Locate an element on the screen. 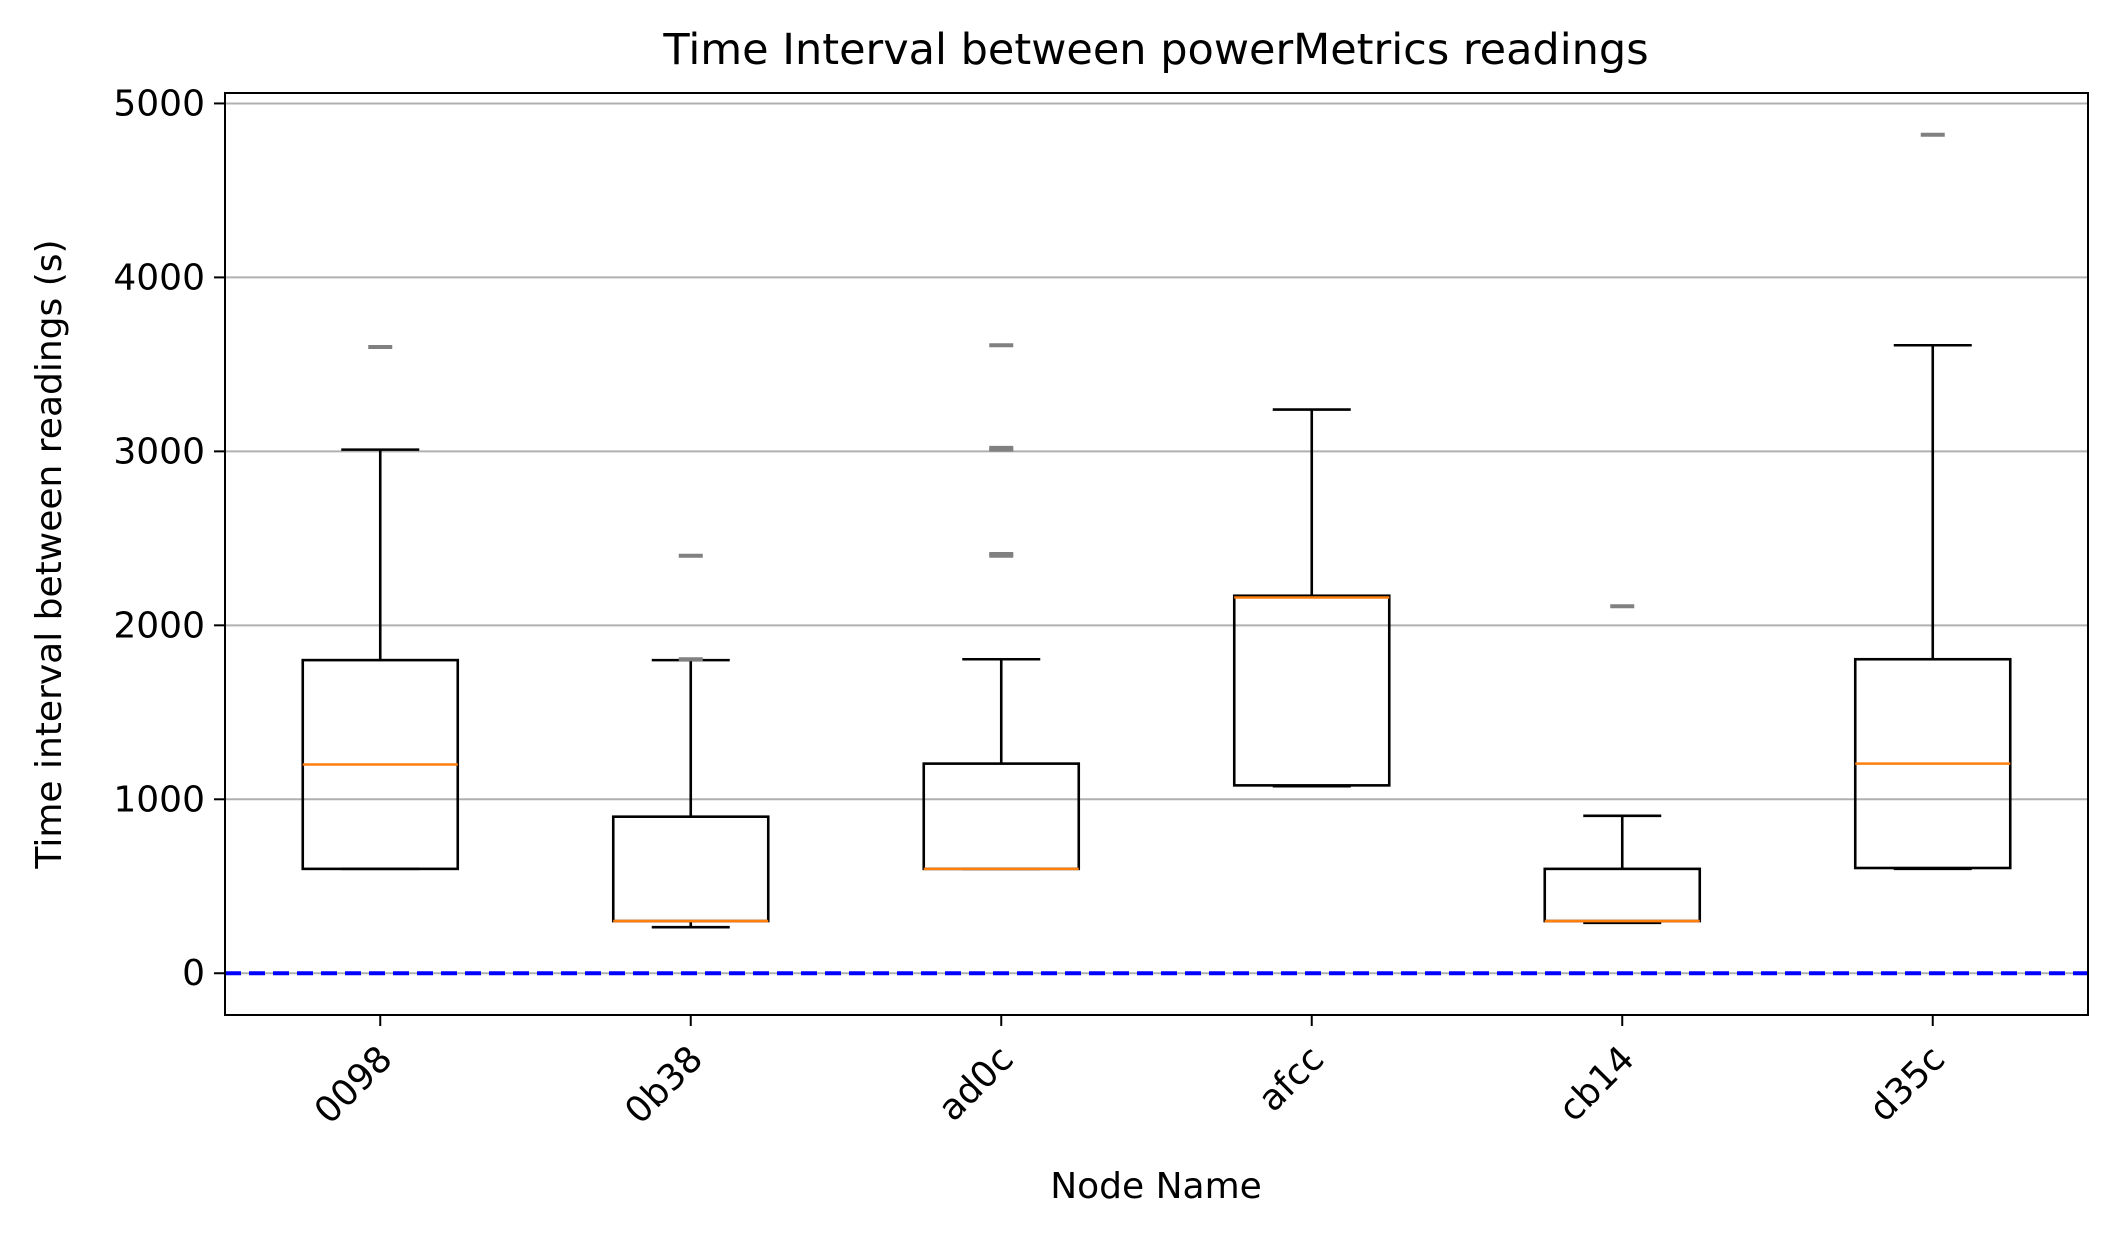  x-tick-label: d35c is located at coordinates (1908, 1084).